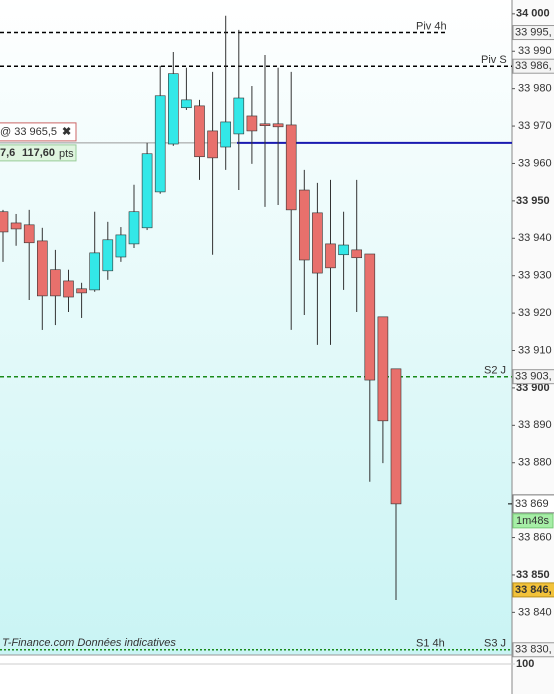 The height and width of the screenshot is (694, 554). Describe the element at coordinates (256, 674) in the screenshot. I see `lower-panel-background` at that location.